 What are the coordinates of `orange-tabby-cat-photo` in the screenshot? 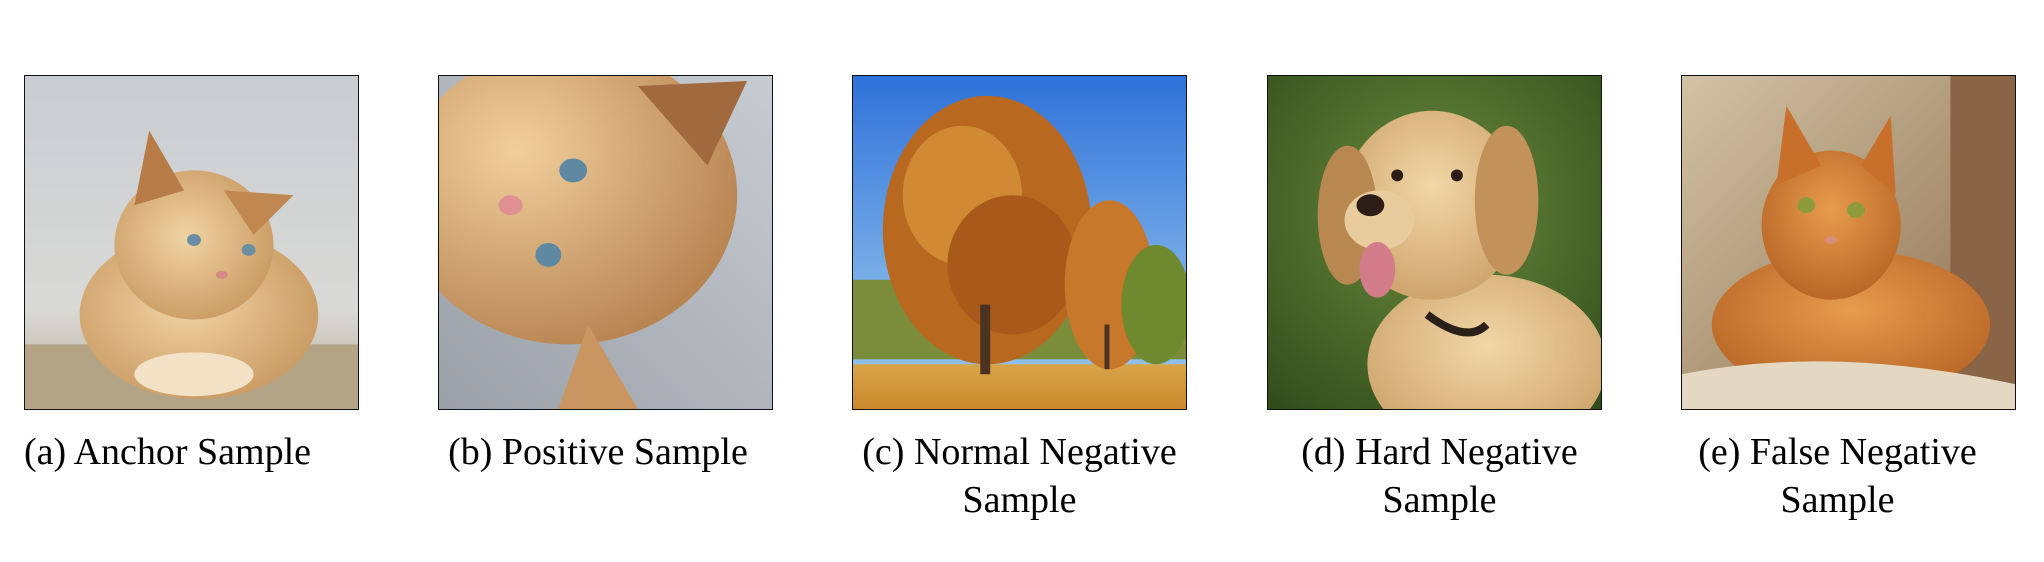 It's located at (1848, 242).